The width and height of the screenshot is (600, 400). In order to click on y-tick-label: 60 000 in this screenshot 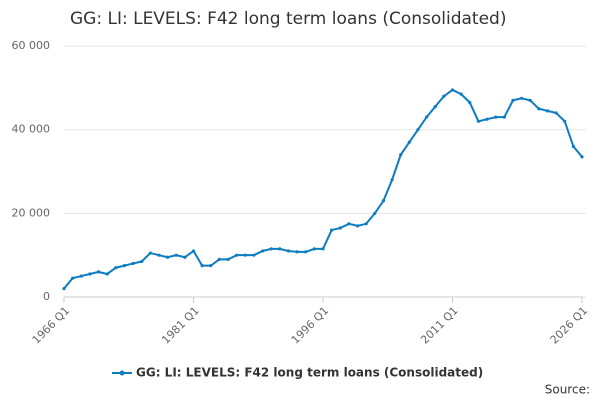, I will do `click(31, 45)`.